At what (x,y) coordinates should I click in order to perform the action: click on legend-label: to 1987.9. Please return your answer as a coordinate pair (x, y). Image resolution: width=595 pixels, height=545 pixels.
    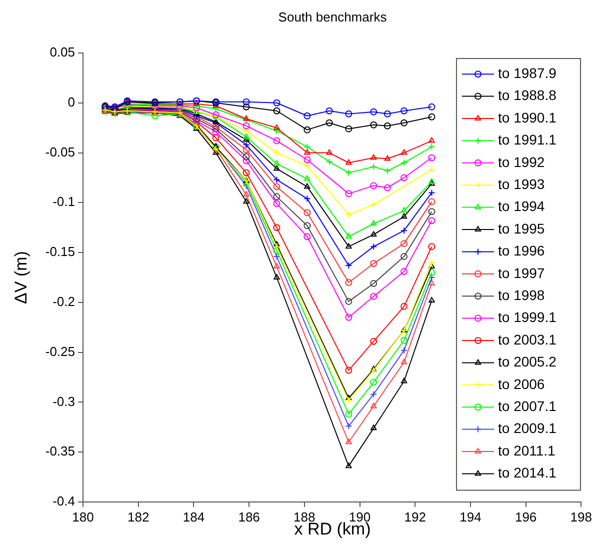
    Looking at the image, I should click on (527, 72).